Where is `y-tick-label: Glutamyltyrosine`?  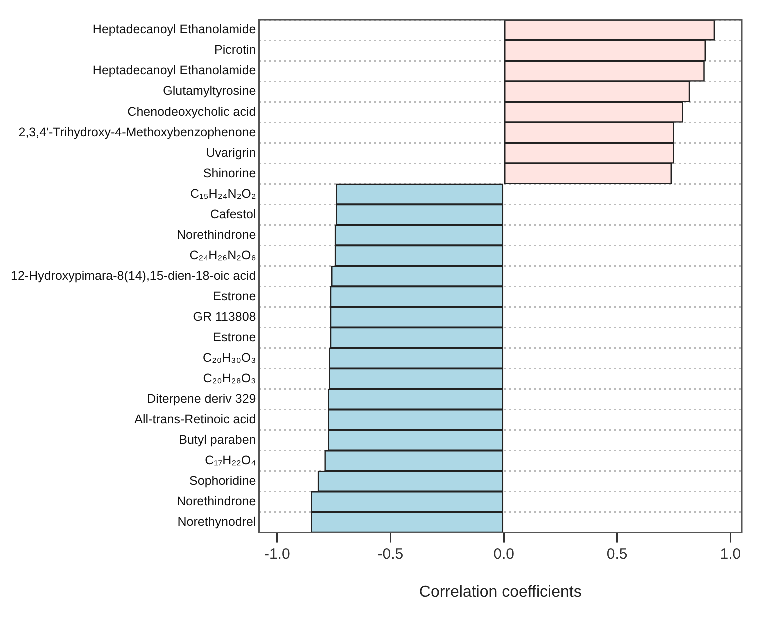
y-tick-label: Glutamyltyrosine is located at coordinates (209, 91).